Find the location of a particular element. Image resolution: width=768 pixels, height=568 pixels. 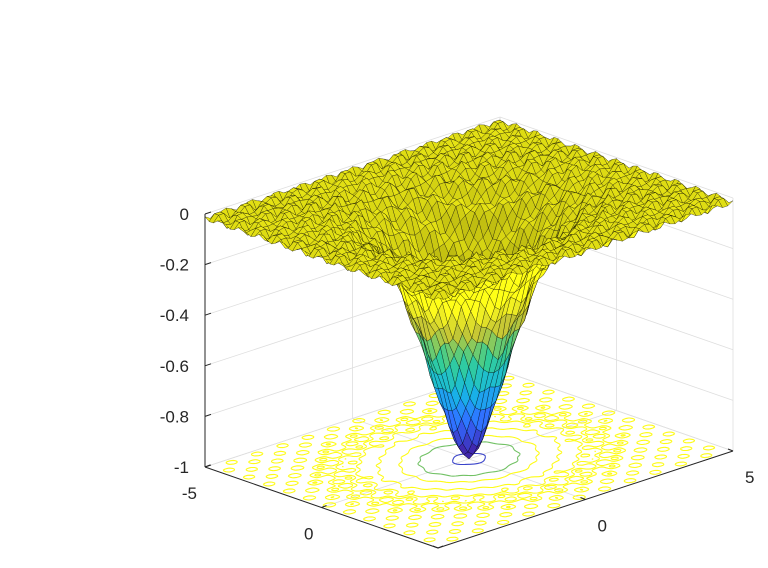

x-tick-label: 5 is located at coordinates (425, 566).